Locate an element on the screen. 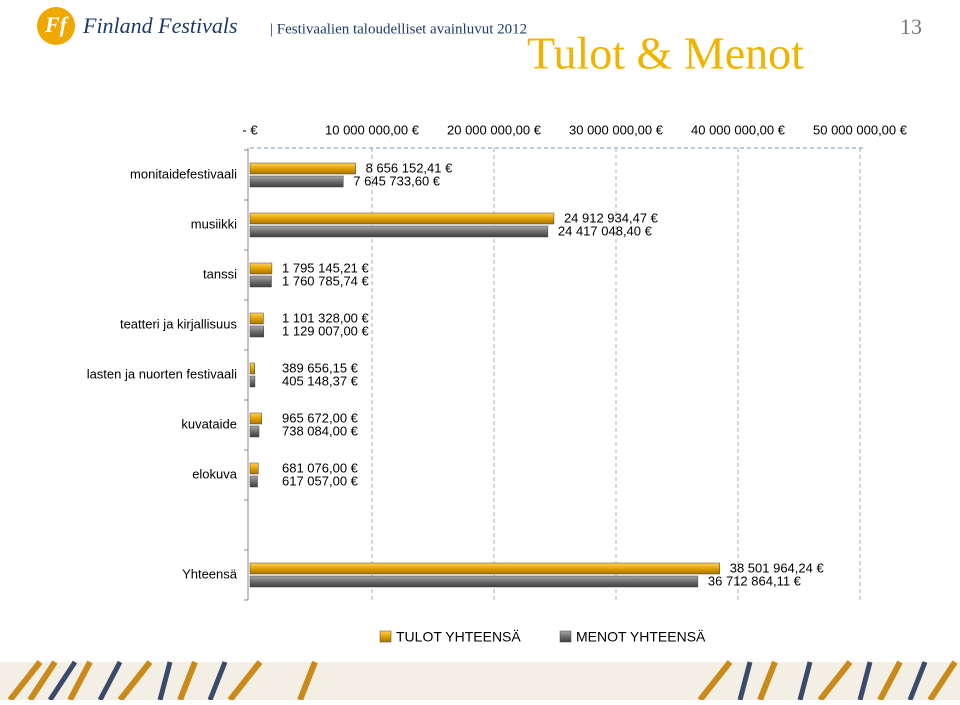 The image size is (960, 705). data-label: 1 760 785,74 € is located at coordinates (326, 280).